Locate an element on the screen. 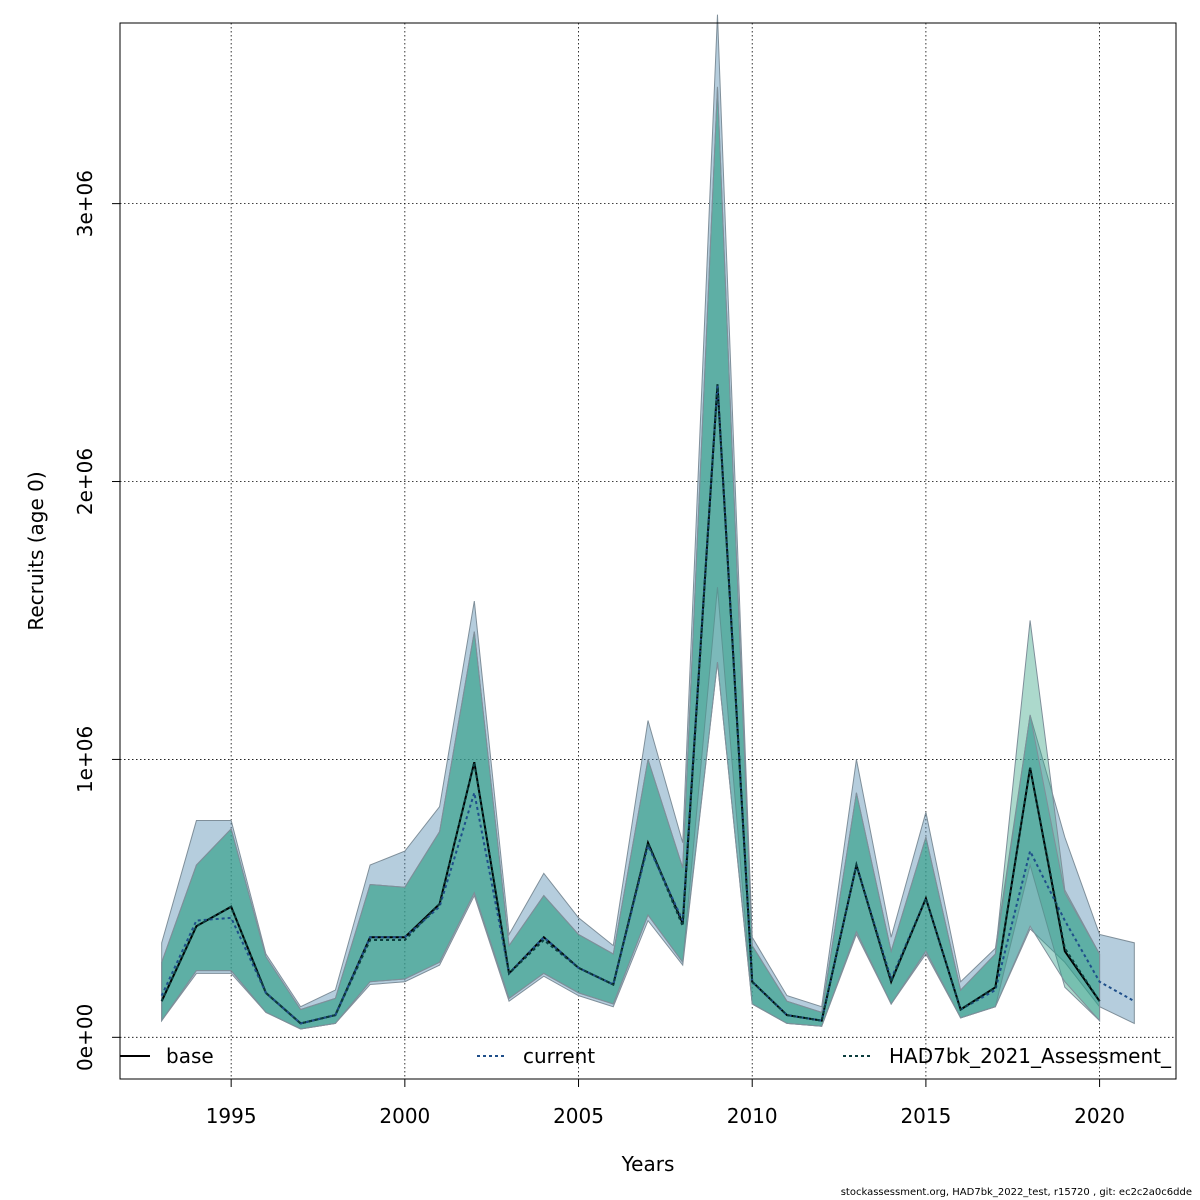 The image size is (1200, 1200). x-tick-label: 2010 is located at coordinates (752, 1116).